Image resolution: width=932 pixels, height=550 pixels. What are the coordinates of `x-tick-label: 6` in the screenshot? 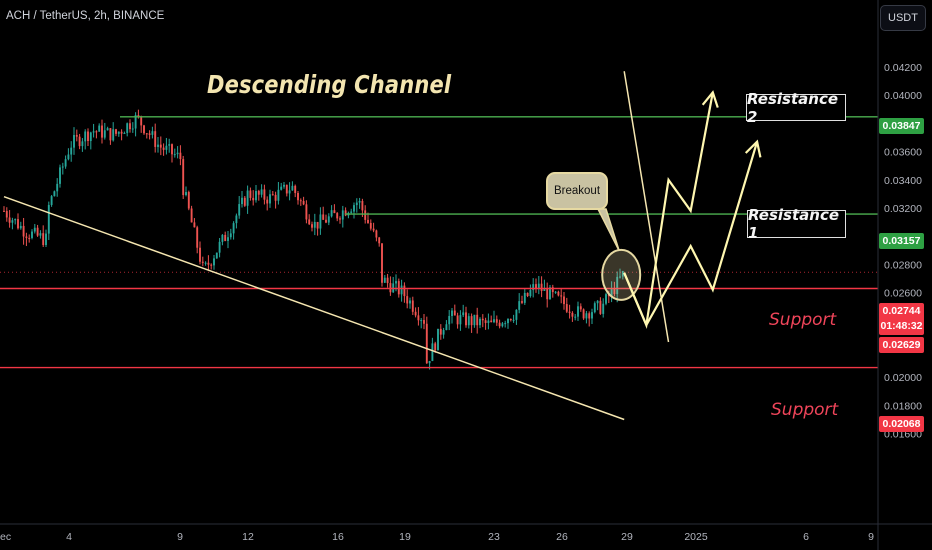 It's located at (806, 537).